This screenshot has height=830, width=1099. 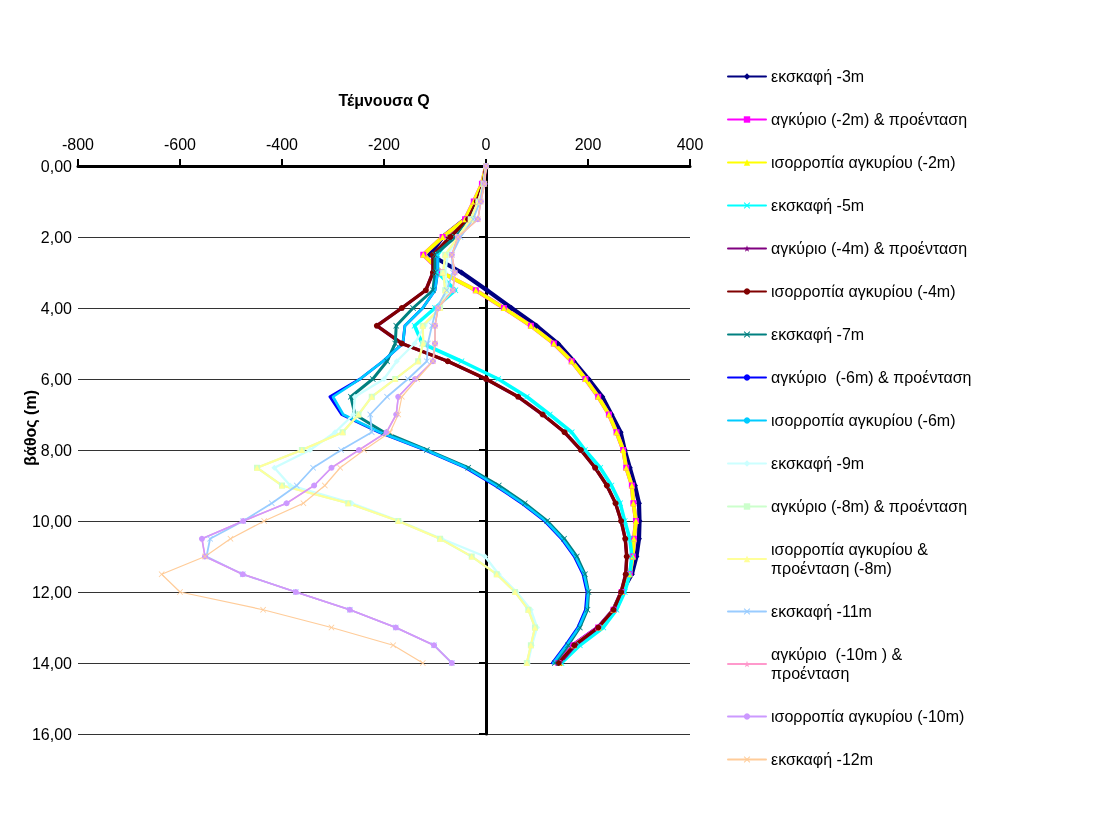 What do you see at coordinates (690, 144) in the screenshot?
I see `x-tick-label: 400` at bounding box center [690, 144].